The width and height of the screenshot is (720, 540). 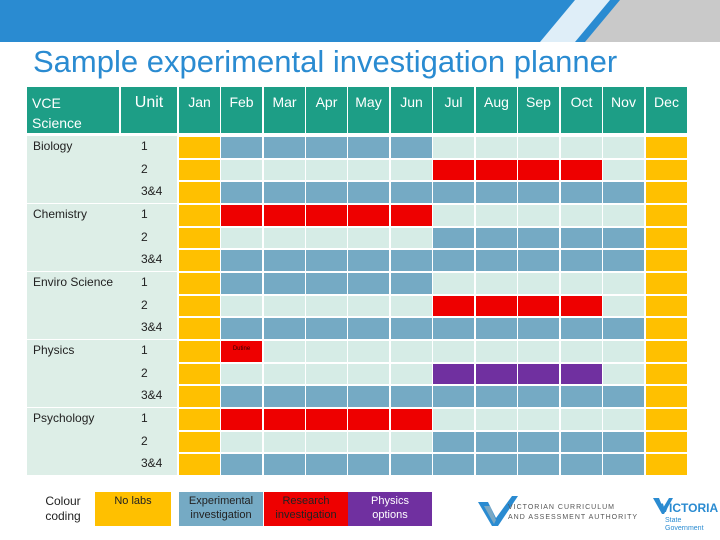 I want to click on legend-item: Research investigation, so click(x=306, y=509).